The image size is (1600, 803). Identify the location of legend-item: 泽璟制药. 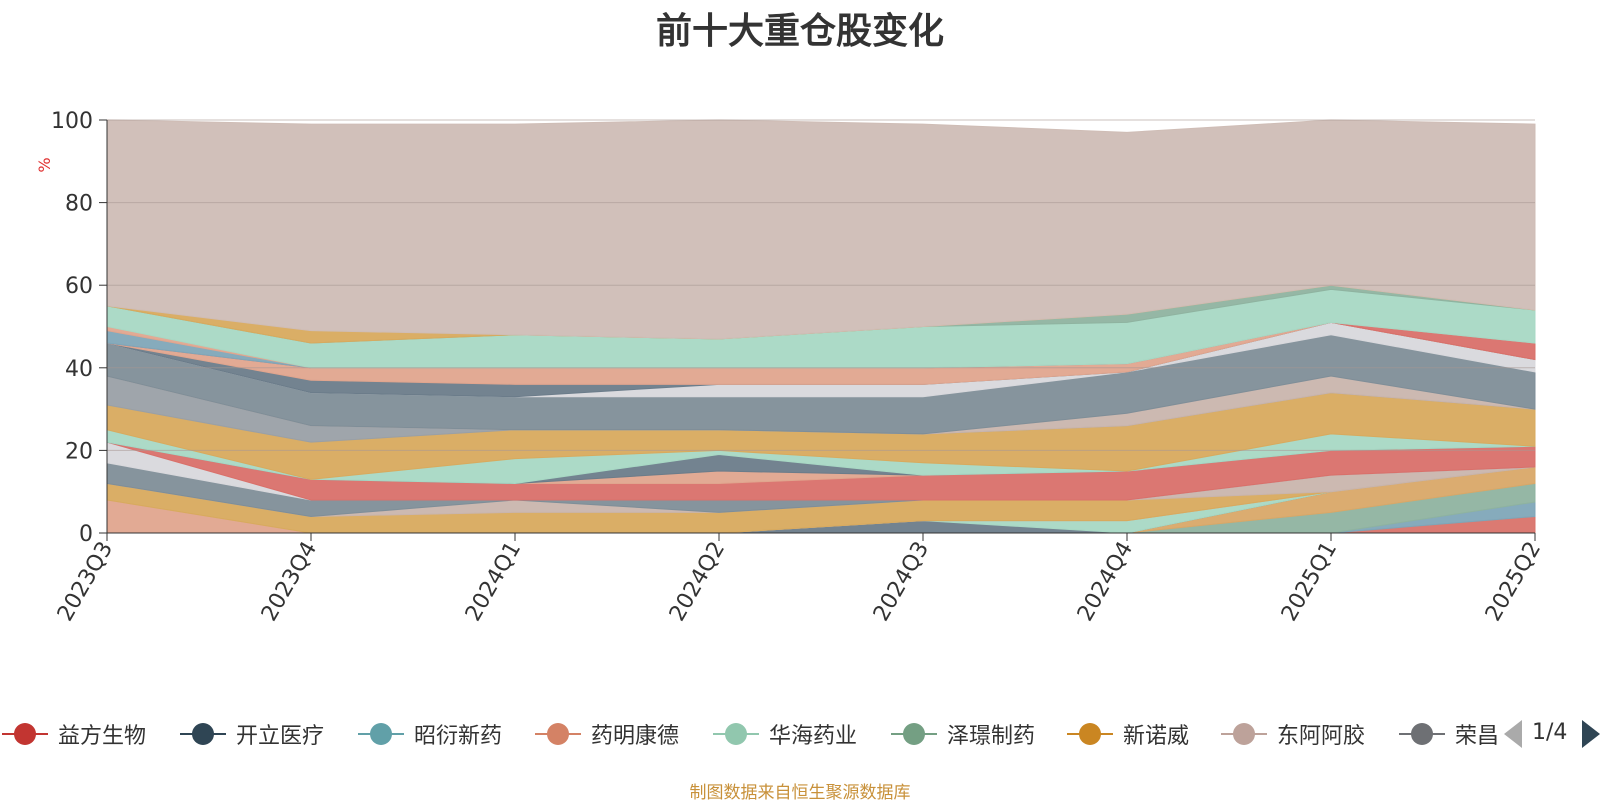
(962, 734).